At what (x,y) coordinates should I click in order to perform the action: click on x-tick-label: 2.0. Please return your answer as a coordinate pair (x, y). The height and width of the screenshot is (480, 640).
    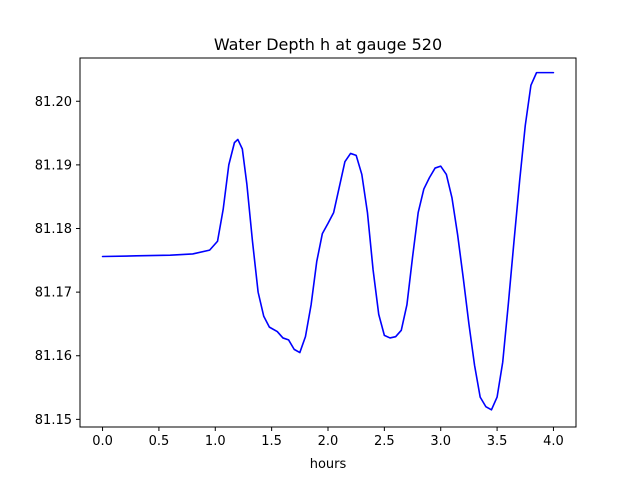
    Looking at the image, I should click on (328, 441).